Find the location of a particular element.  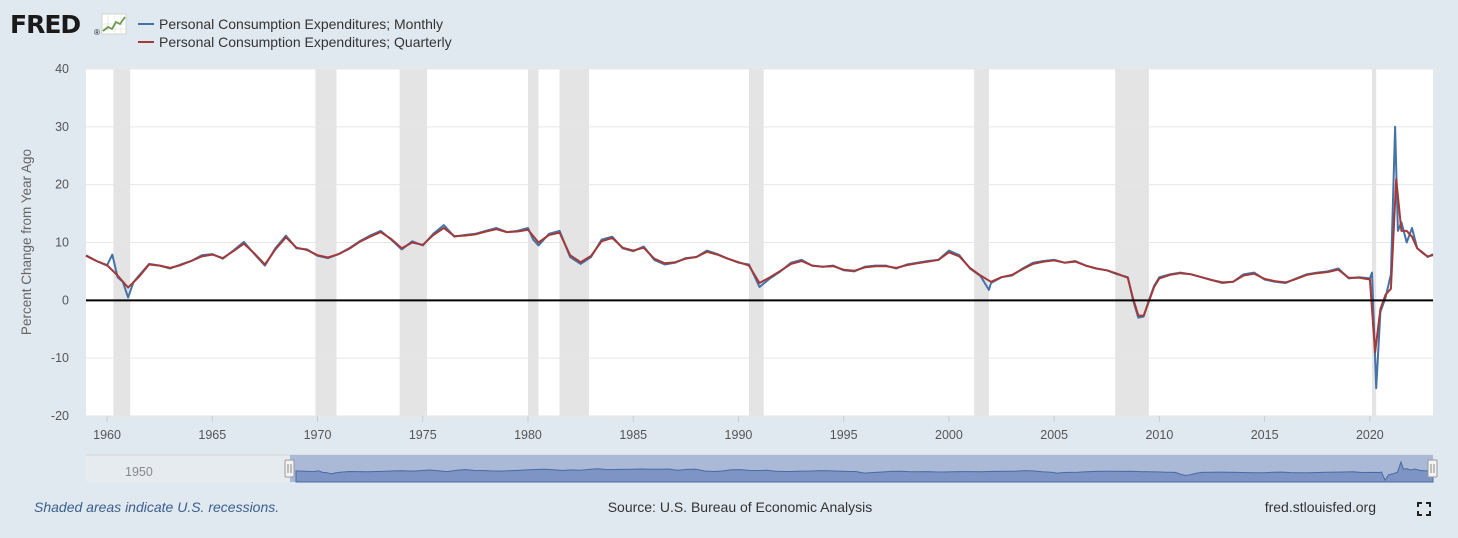

navigator: 1950 is located at coordinates (762, 468).